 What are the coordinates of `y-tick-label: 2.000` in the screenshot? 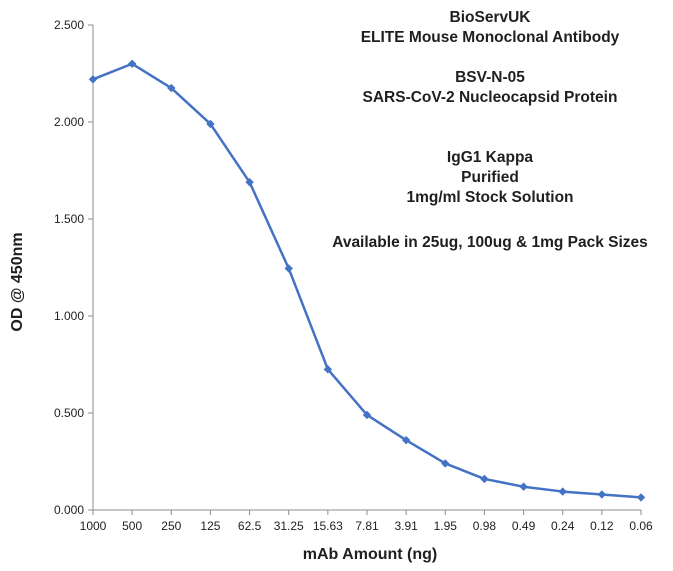 It's located at (69, 122).